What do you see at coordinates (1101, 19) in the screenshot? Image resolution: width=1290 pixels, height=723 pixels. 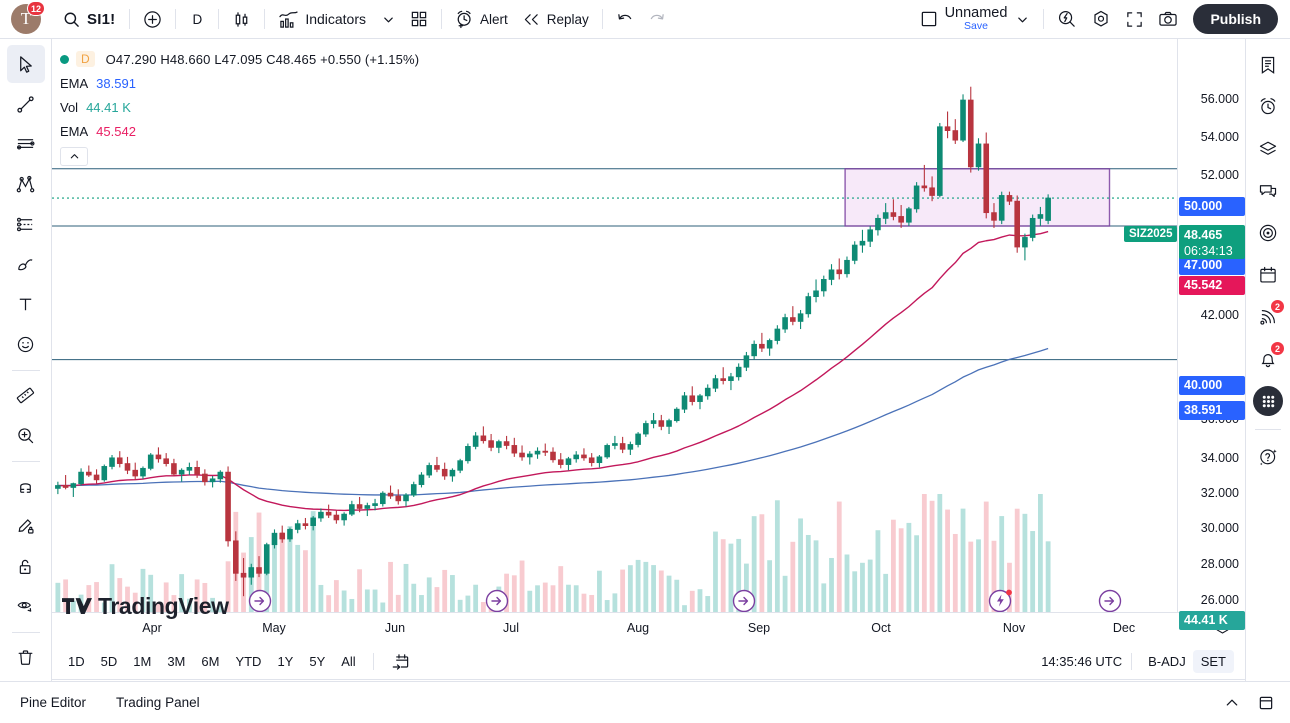 I see `chart-settings-button` at bounding box center [1101, 19].